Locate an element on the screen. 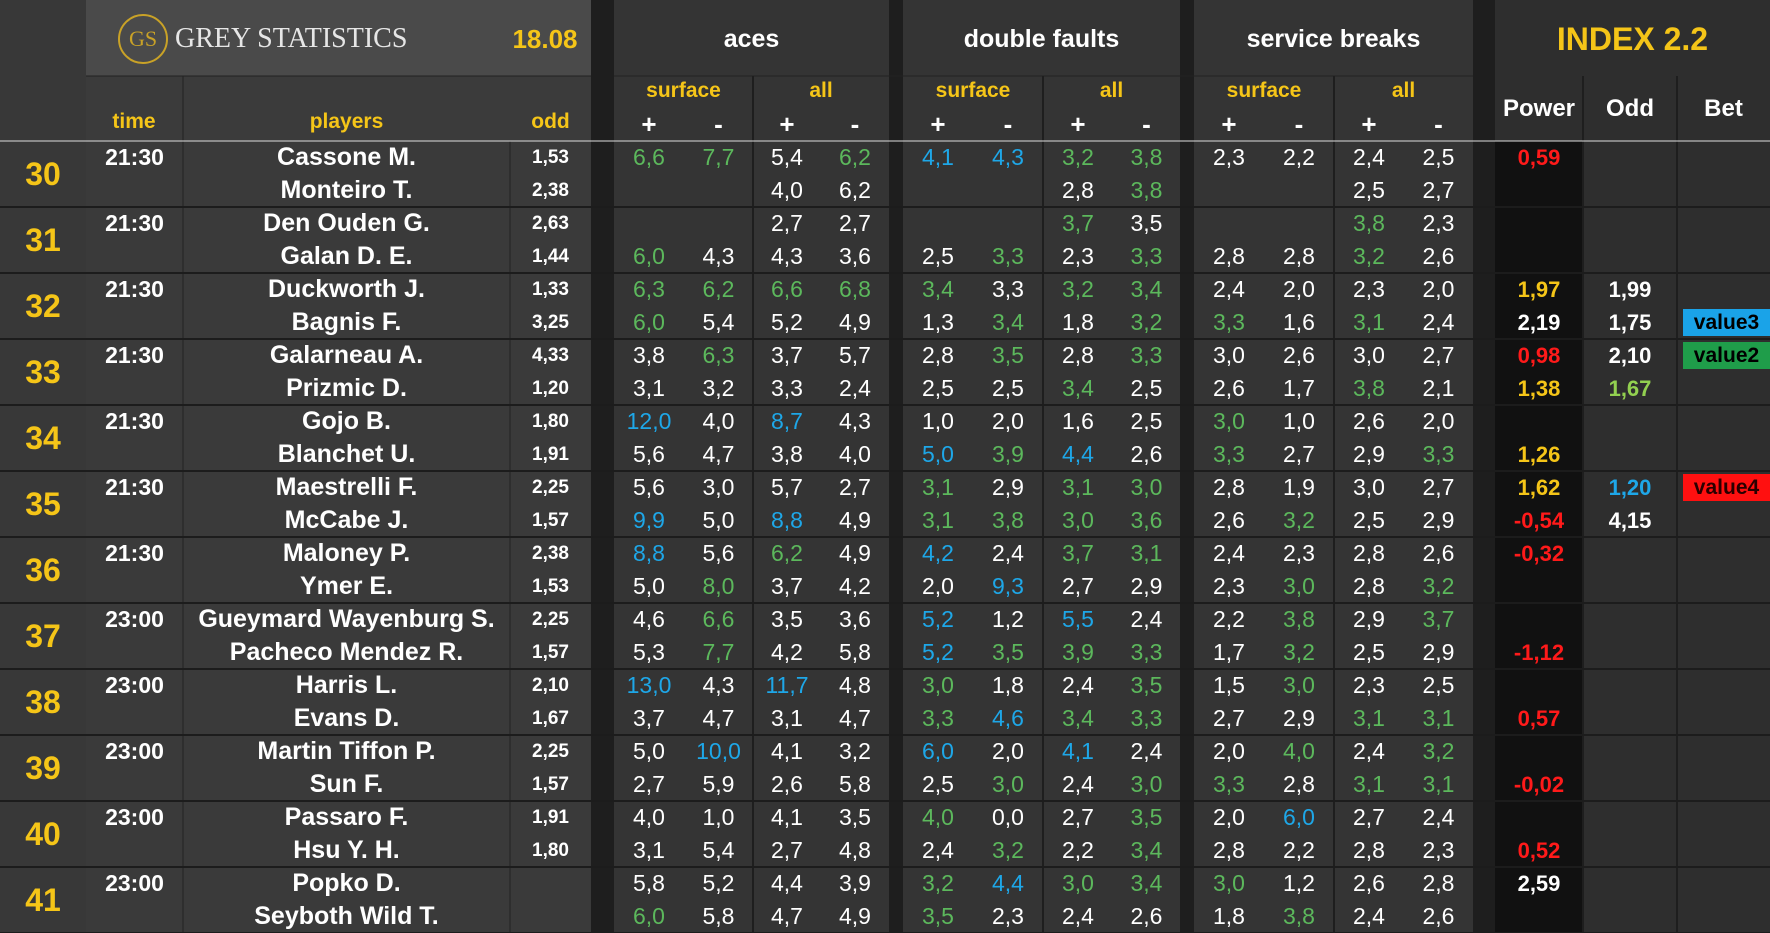  stat-value: 4,8 is located at coordinates (855, 685).